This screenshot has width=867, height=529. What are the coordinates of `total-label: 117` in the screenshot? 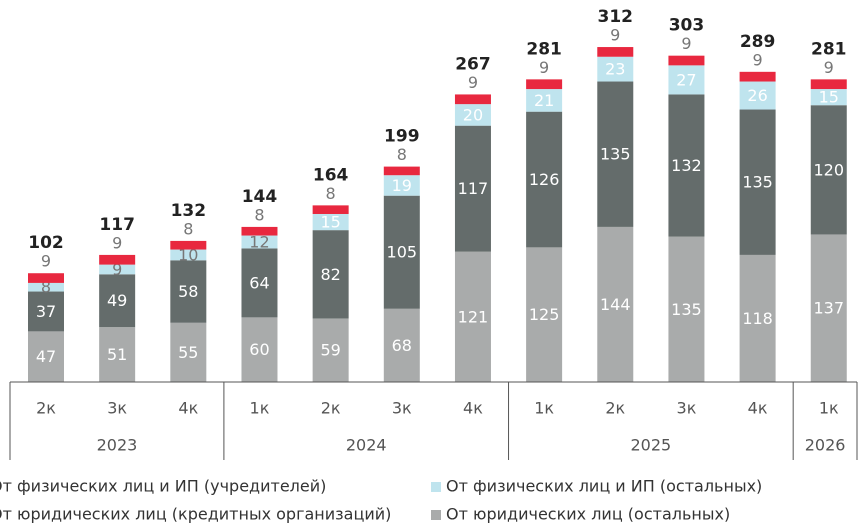 It's located at (117, 225).